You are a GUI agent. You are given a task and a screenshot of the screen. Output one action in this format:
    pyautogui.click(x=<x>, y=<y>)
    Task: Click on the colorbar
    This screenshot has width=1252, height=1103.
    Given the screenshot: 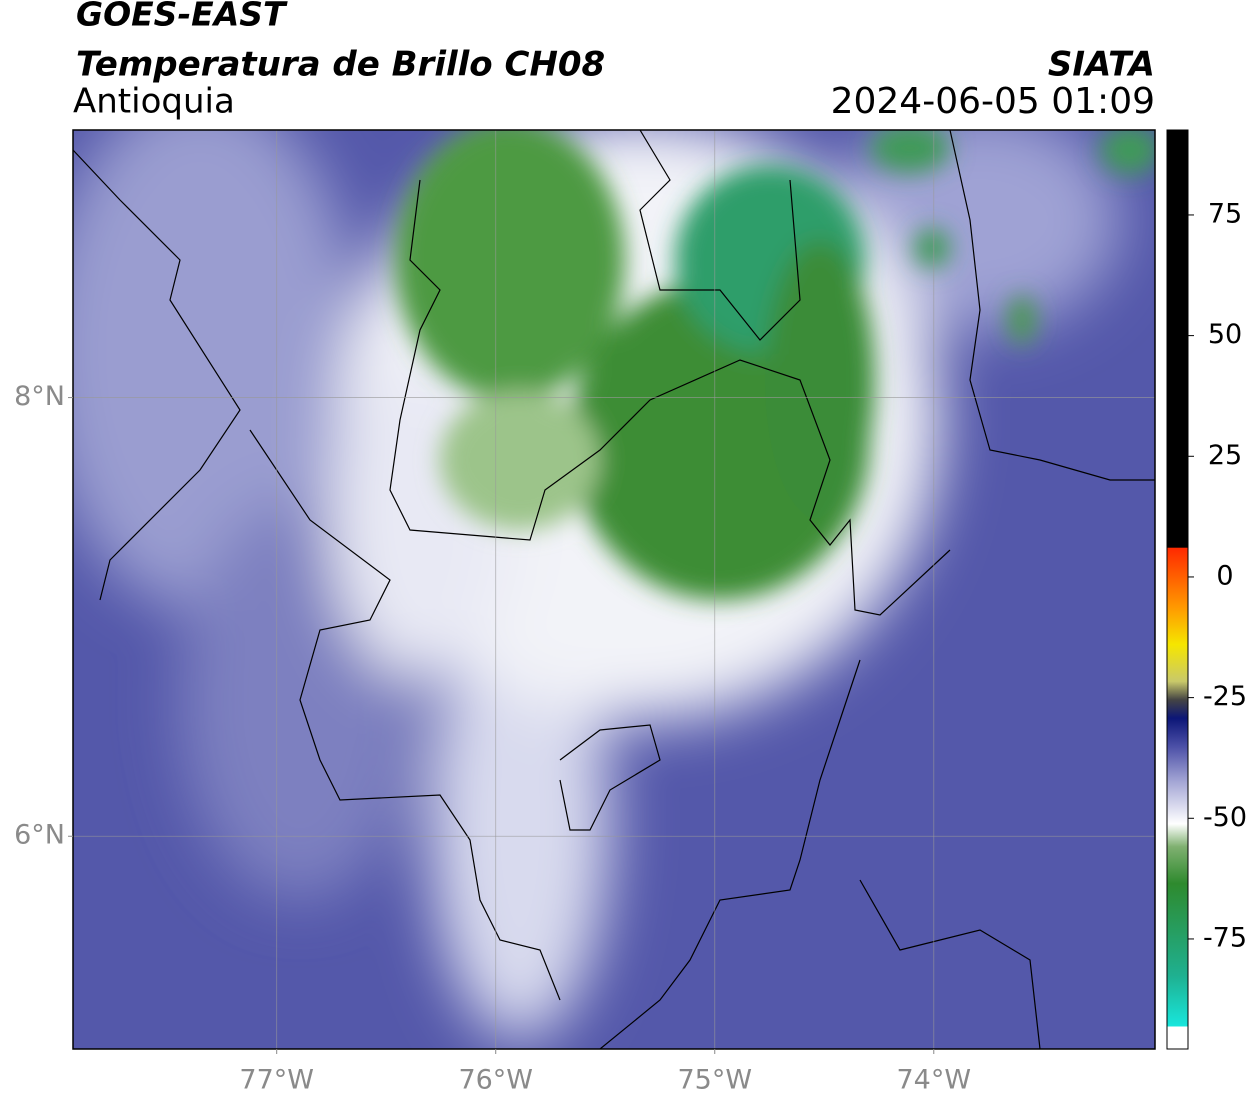 What is the action you would take?
    pyautogui.click(x=1177, y=589)
    